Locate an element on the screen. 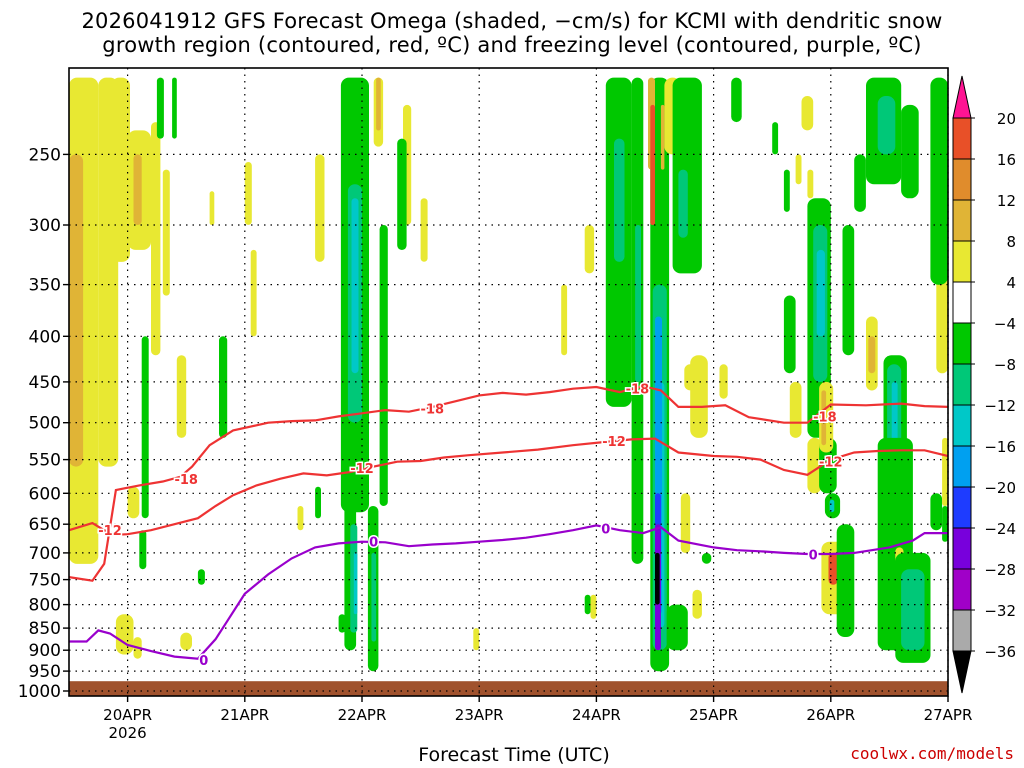 The image size is (1024, 768). y-tick-label: 900 is located at coordinates (45, 651).